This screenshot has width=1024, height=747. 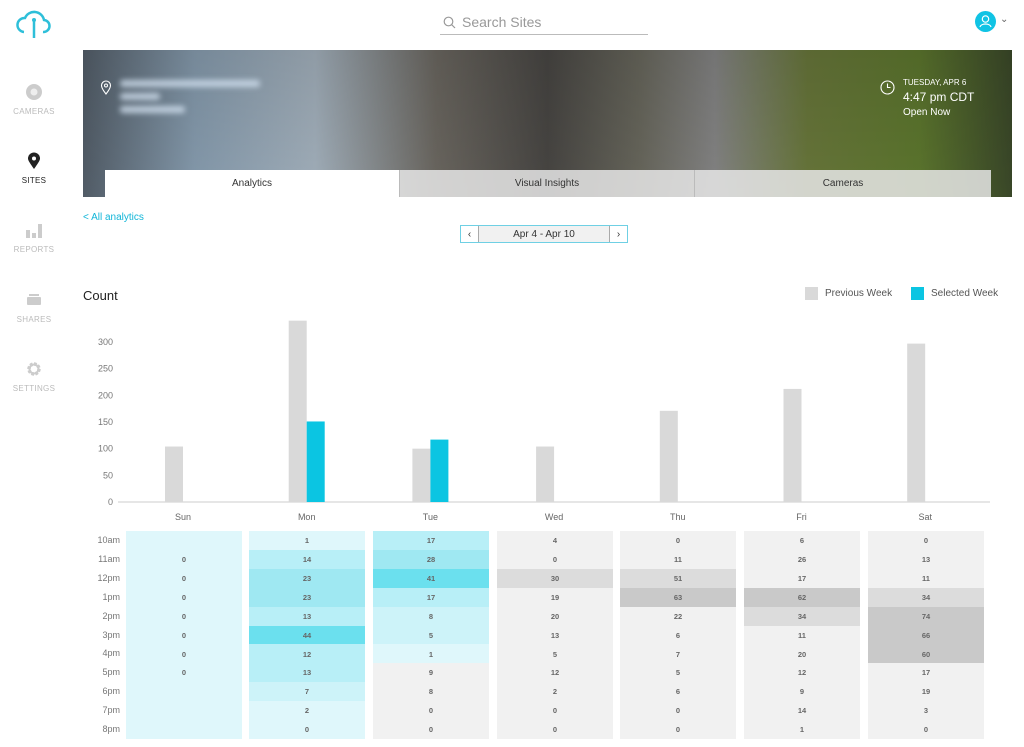 I want to click on chevron-left-icon: ‹, so click(x=469, y=234).